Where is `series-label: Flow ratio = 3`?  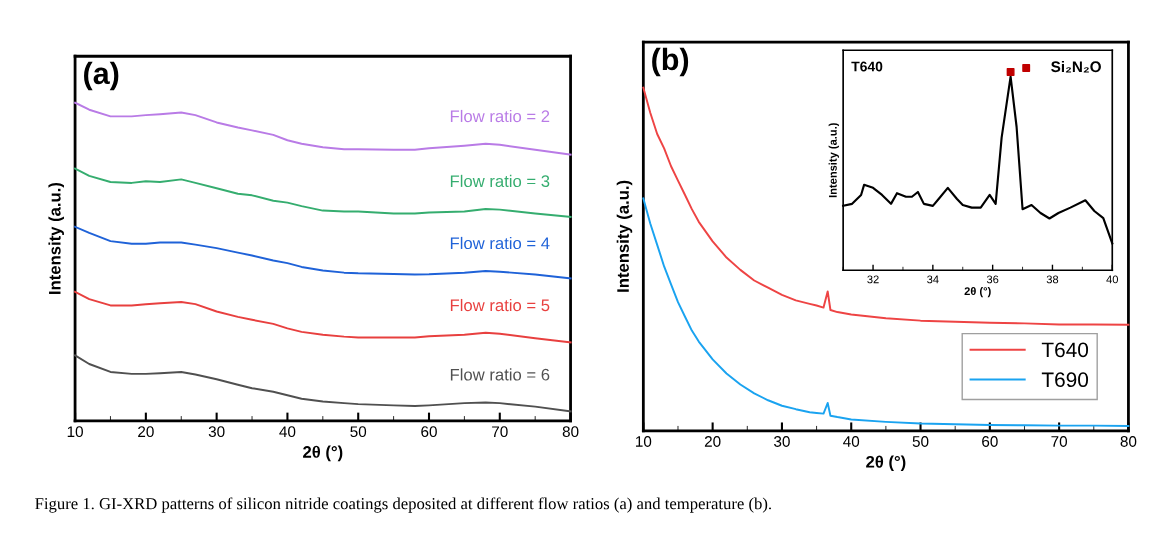 series-label: Flow ratio = 3 is located at coordinates (500, 181).